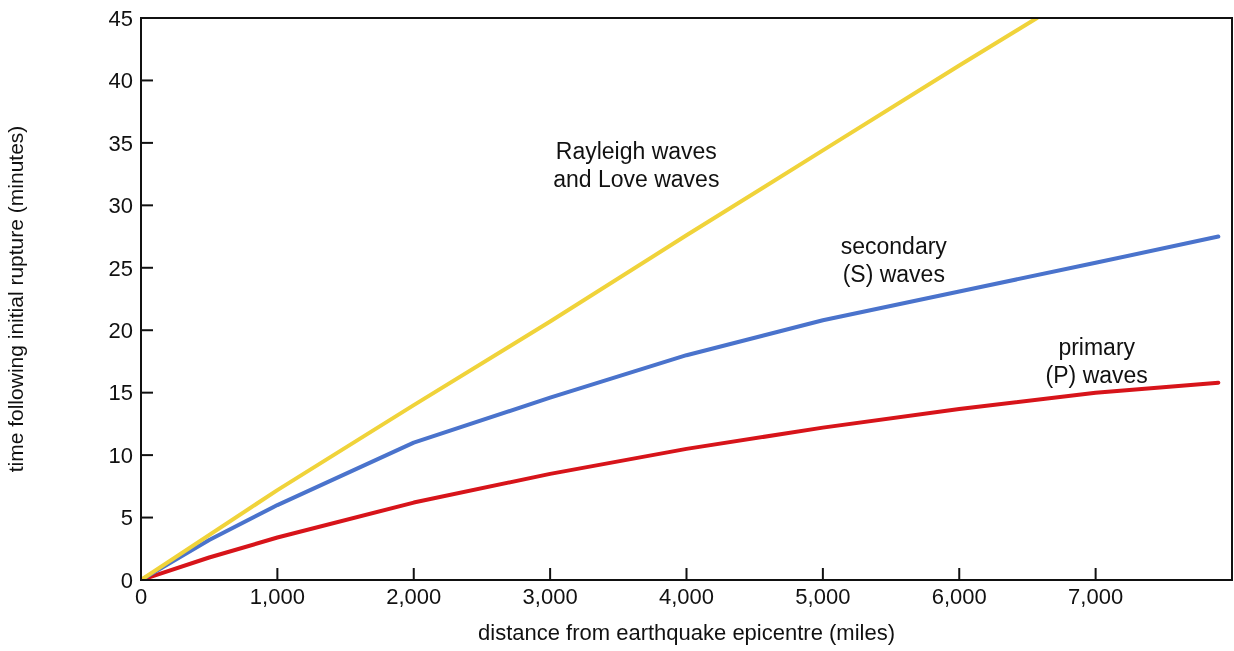  Describe the element at coordinates (120, 18) in the screenshot. I see `y-tick-label: 45` at that location.